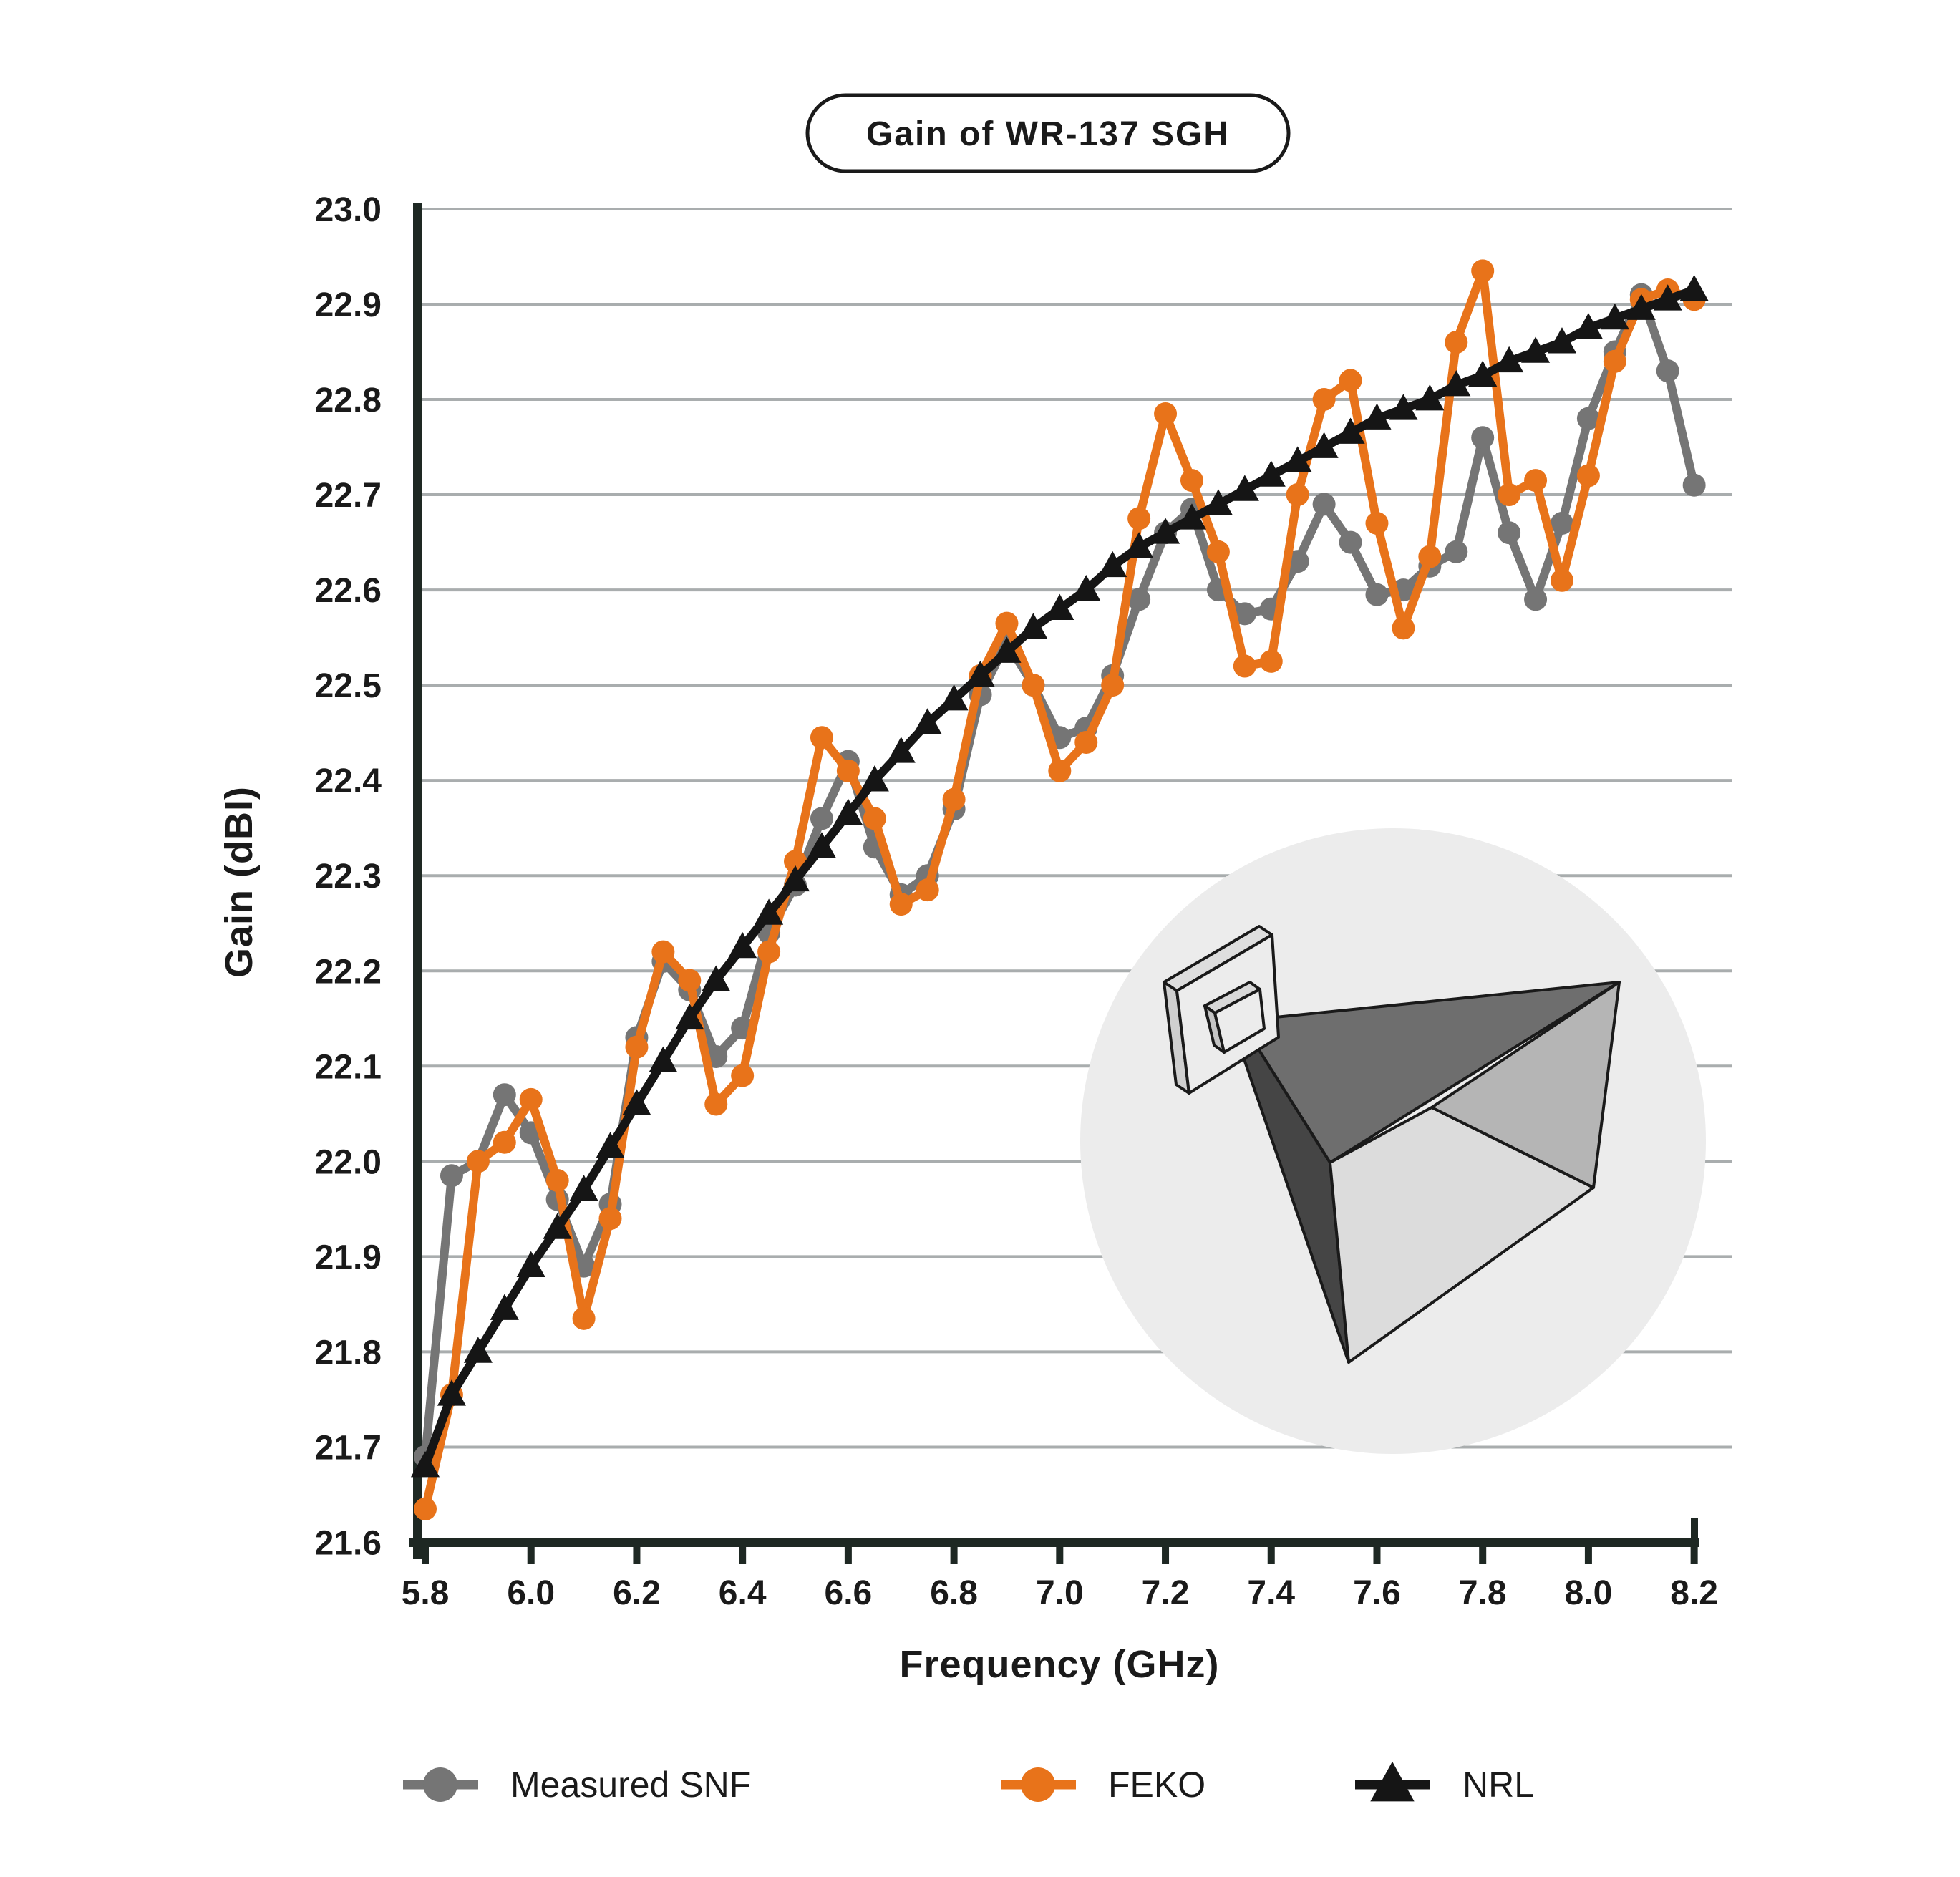 This screenshot has height=1877, width=1960. What do you see at coordinates (954, 1555) in the screenshot?
I see `x-tick-6.8` at bounding box center [954, 1555].